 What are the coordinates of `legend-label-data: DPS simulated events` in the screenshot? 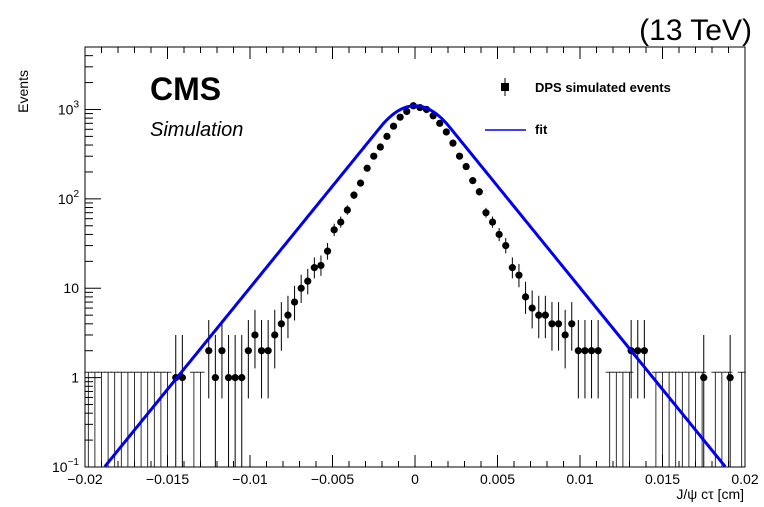 It's located at (603, 87).